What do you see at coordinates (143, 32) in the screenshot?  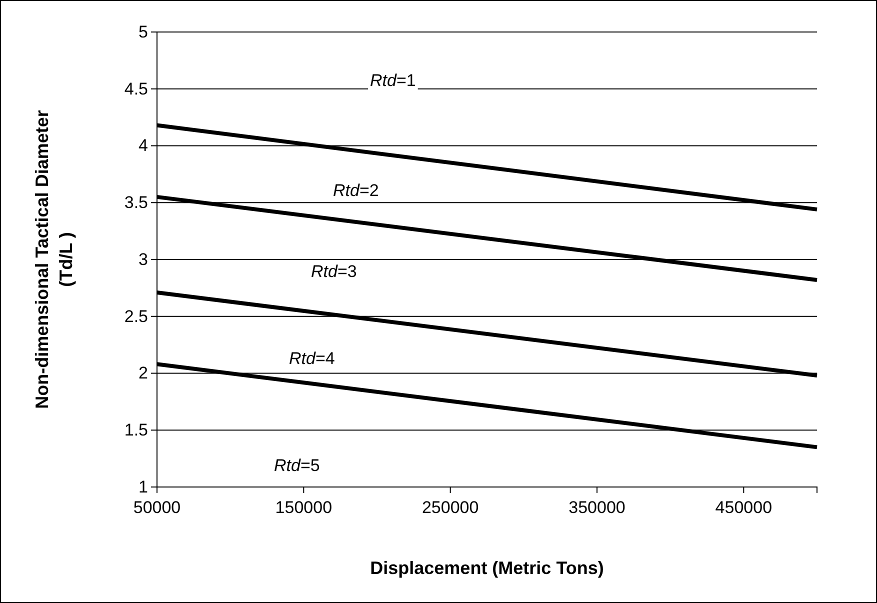 I see `y-tick-label: 5` at bounding box center [143, 32].